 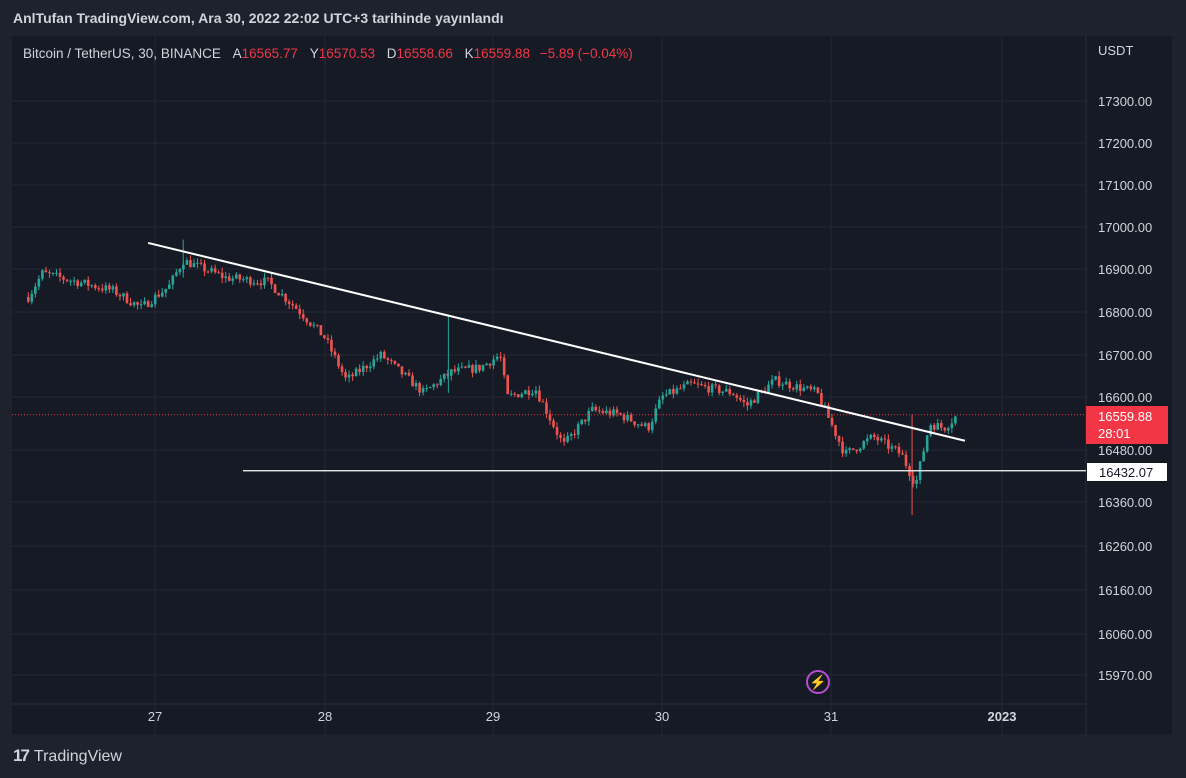 What do you see at coordinates (1125, 675) in the screenshot?
I see `y-tick-label: 15970.00` at bounding box center [1125, 675].